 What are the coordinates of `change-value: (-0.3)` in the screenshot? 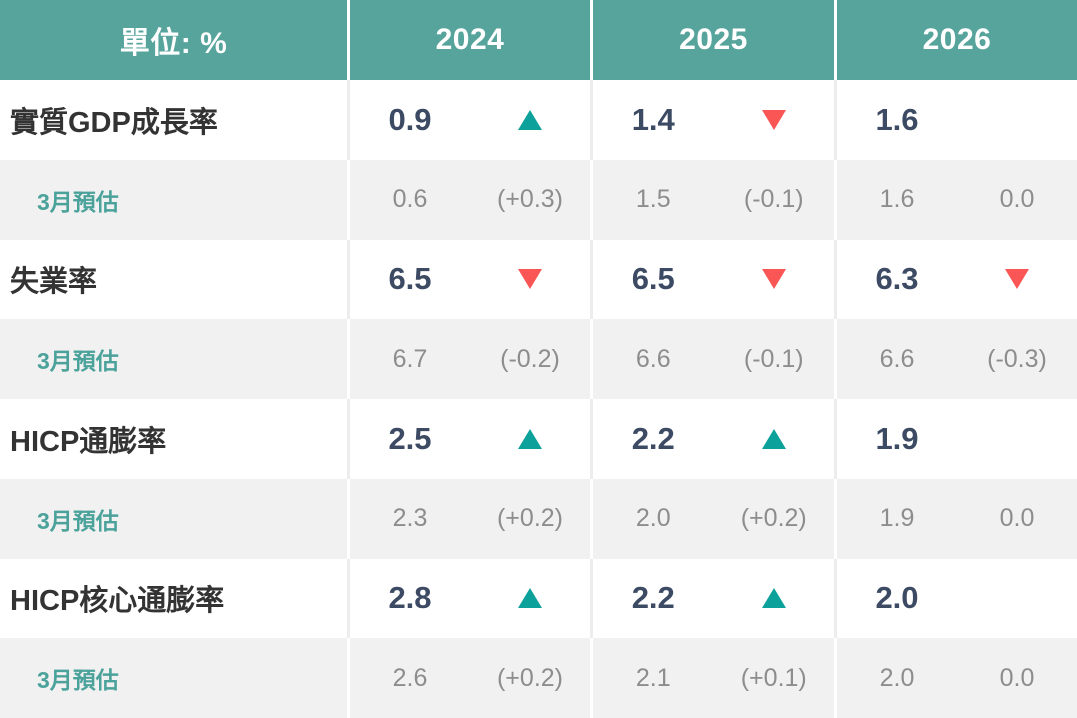 It's located at (1017, 358).